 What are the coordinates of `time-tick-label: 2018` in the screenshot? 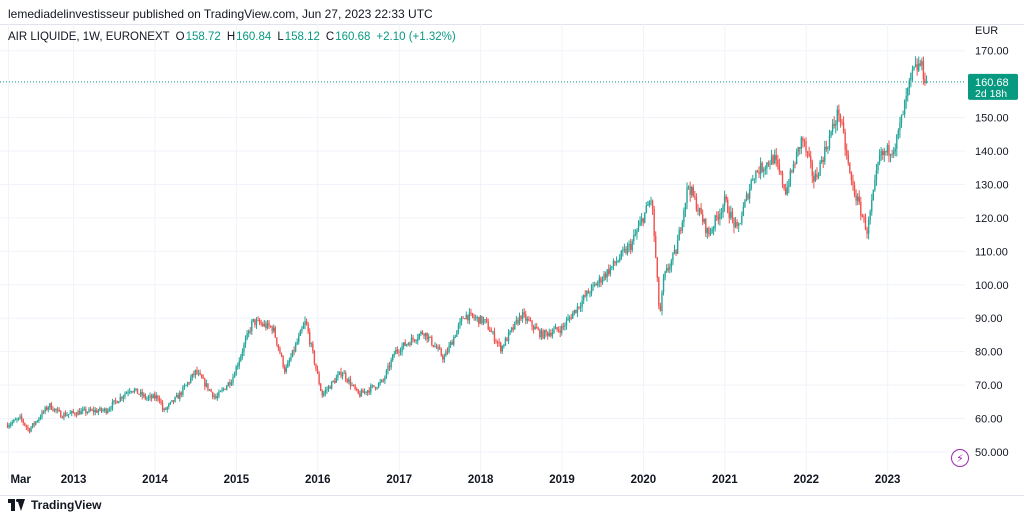 It's located at (481, 480).